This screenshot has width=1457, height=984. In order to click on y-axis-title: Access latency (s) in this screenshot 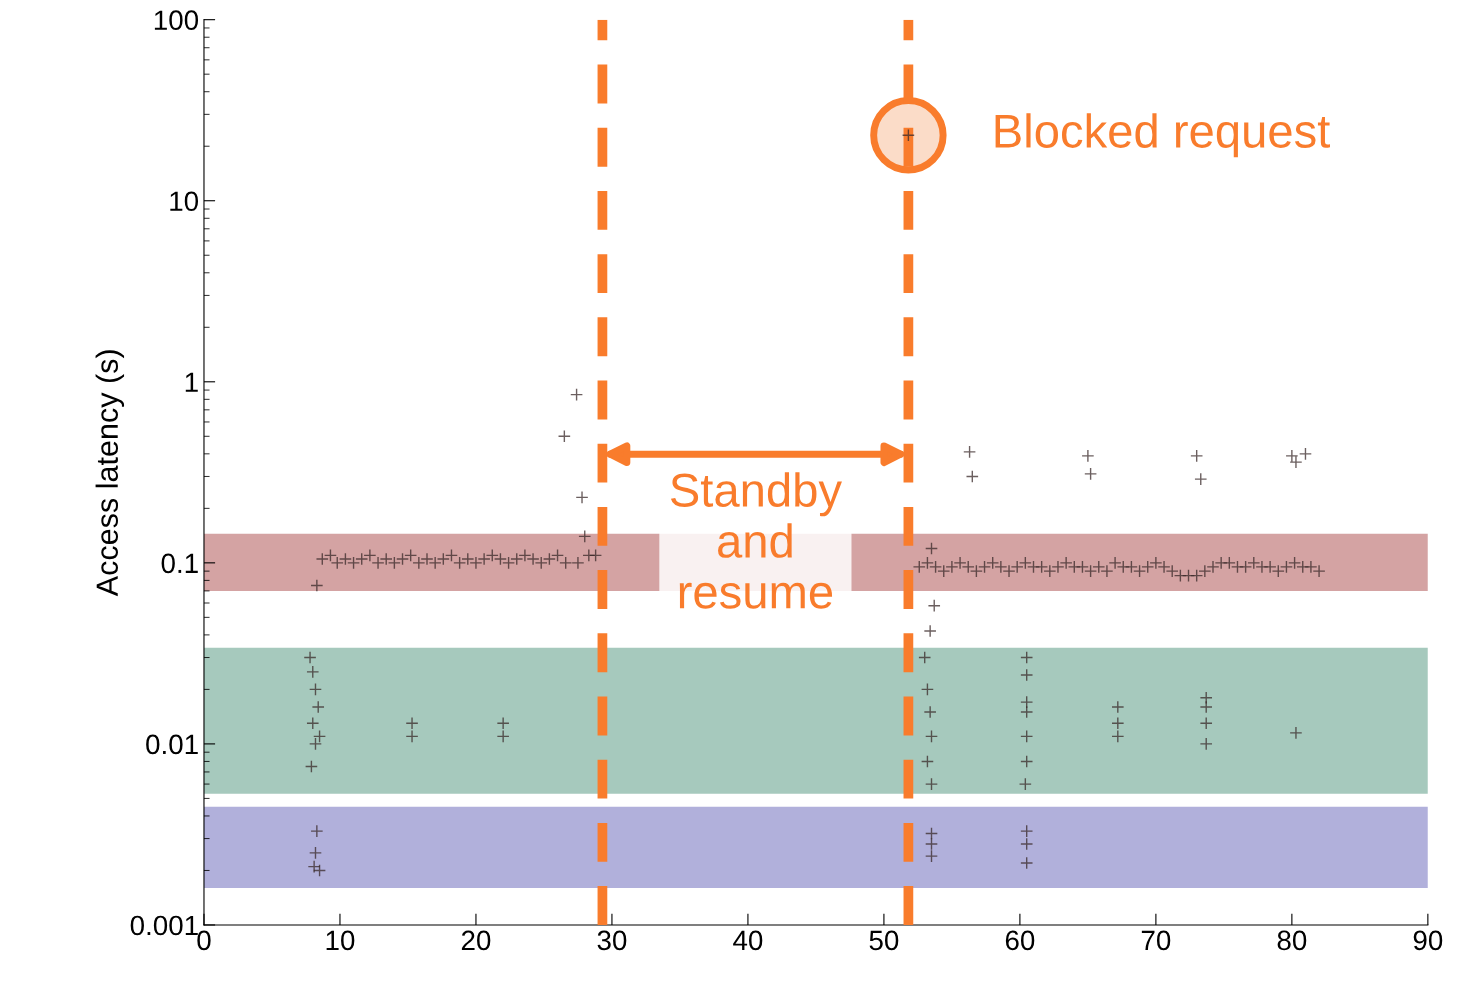, I will do `click(110, 473)`.